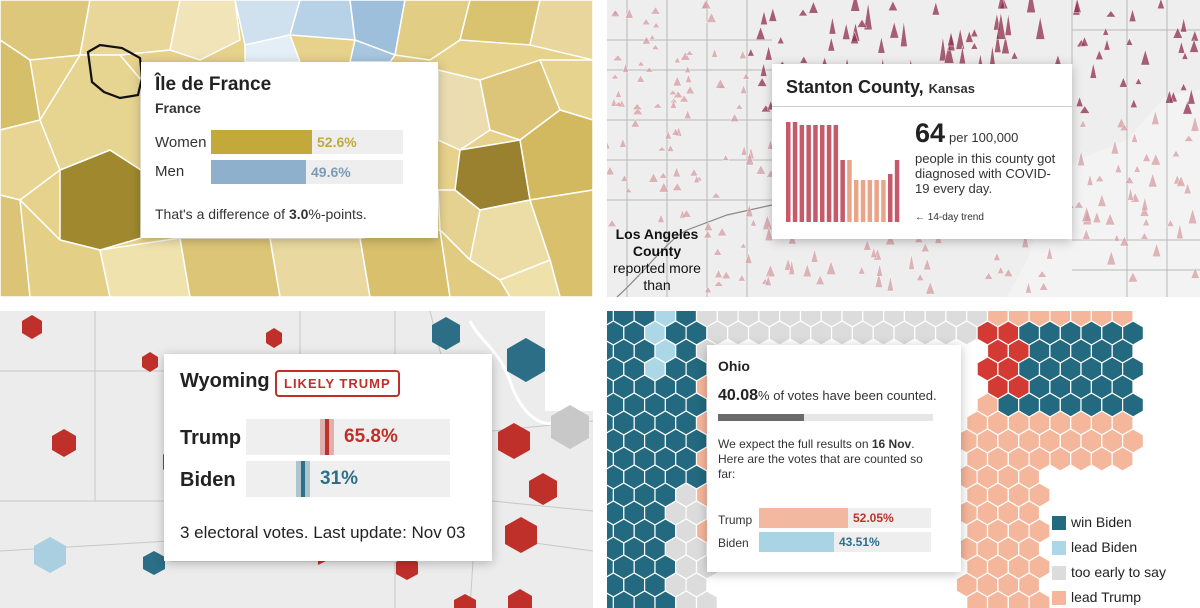  I want to click on women-label: Women, so click(181, 142).